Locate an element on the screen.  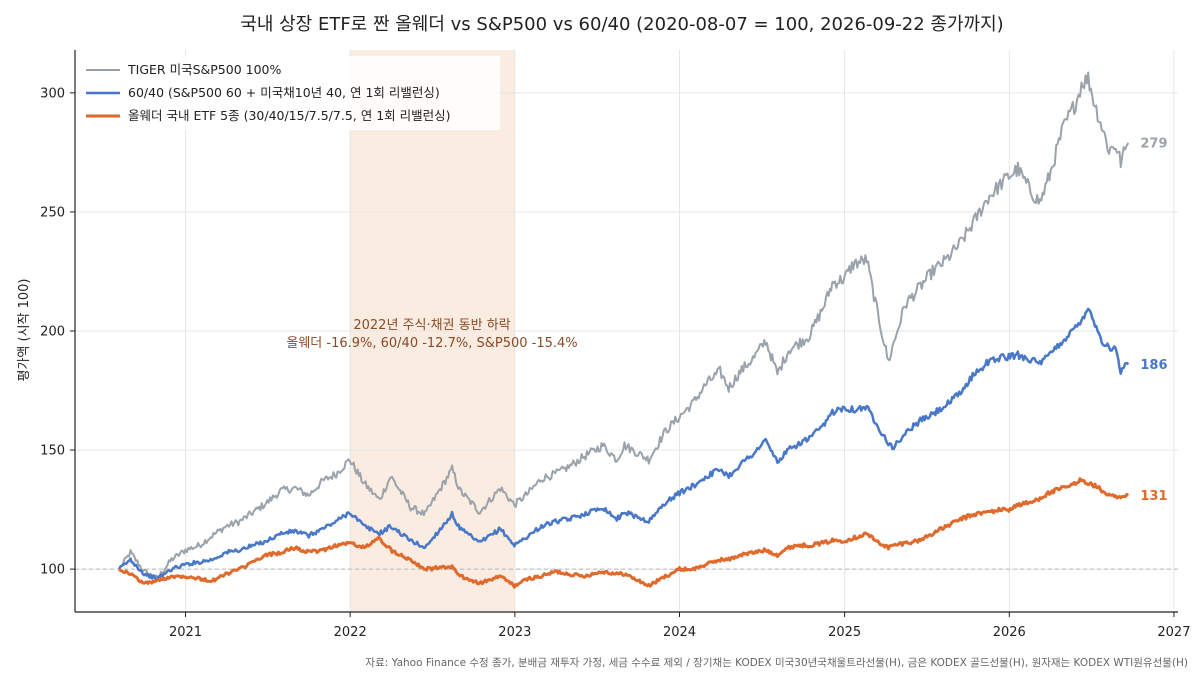
legend-label-6040: 60/40 (S&P500 60 + 미국채10년 40, 연 1회 리밸런싱) is located at coordinates (284, 92).